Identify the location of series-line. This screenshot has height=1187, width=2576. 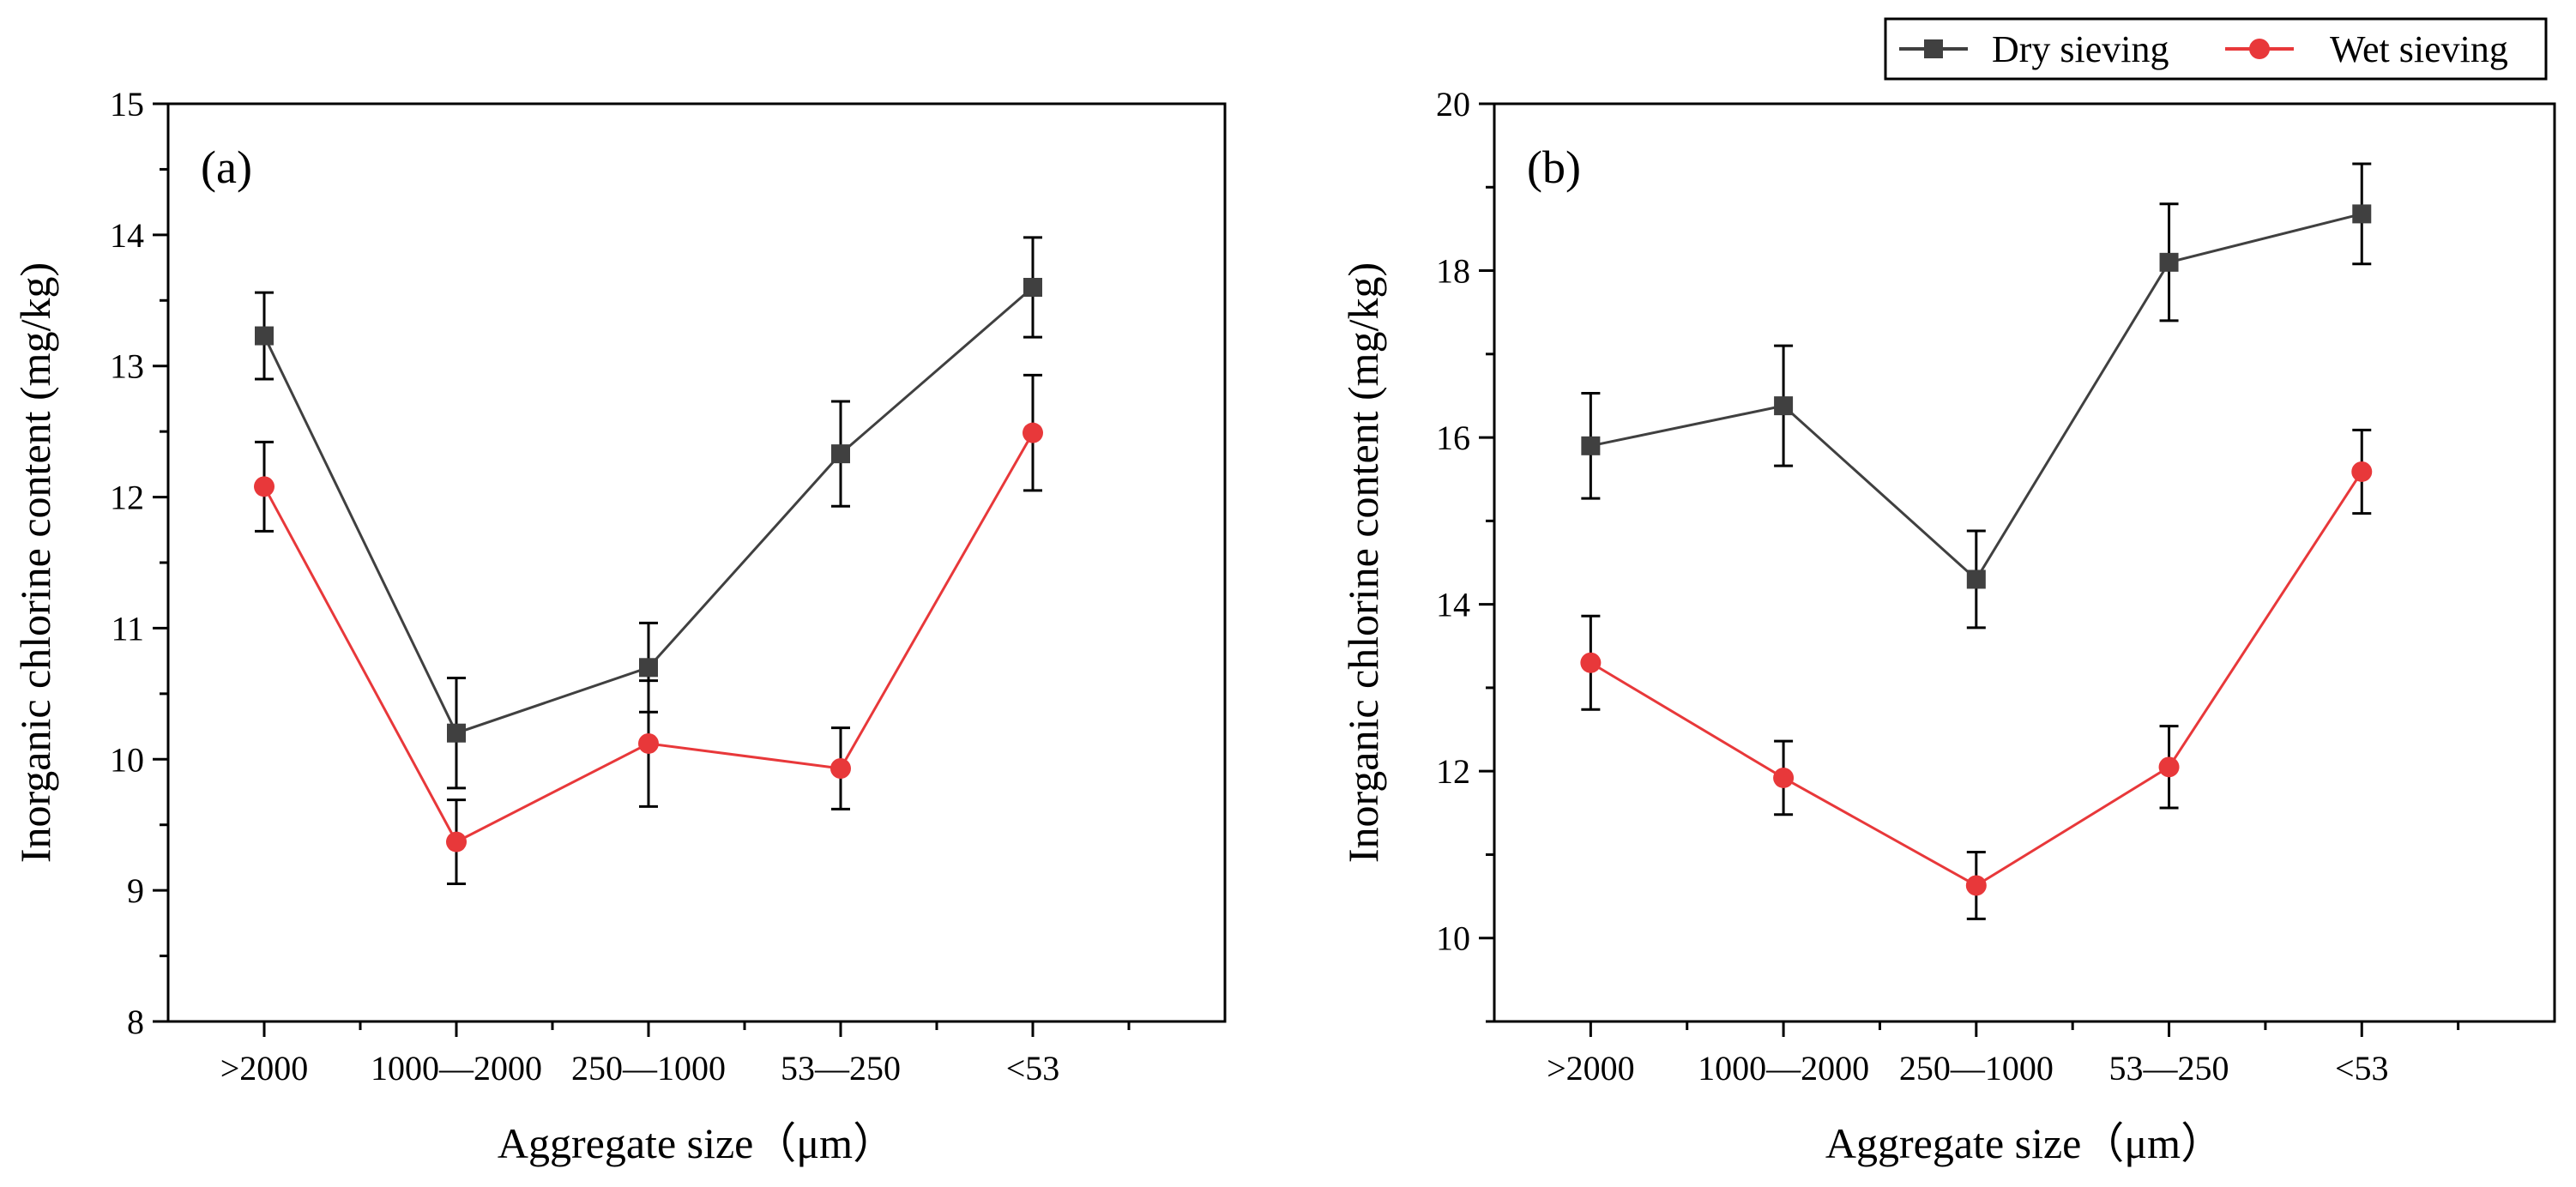
(1976, 396).